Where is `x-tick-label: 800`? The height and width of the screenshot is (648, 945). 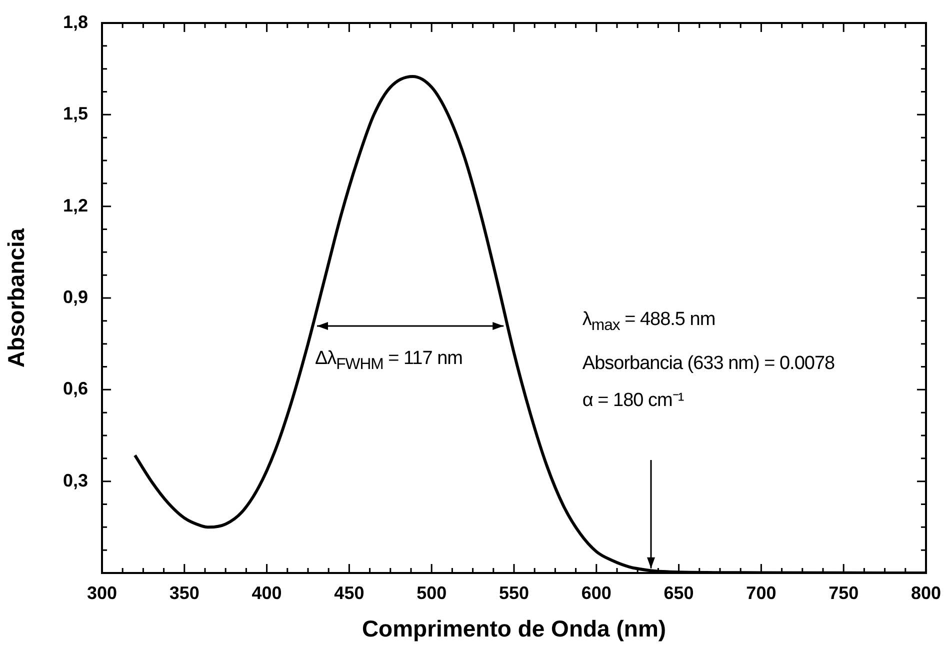 x-tick-label: 800 is located at coordinates (926, 592).